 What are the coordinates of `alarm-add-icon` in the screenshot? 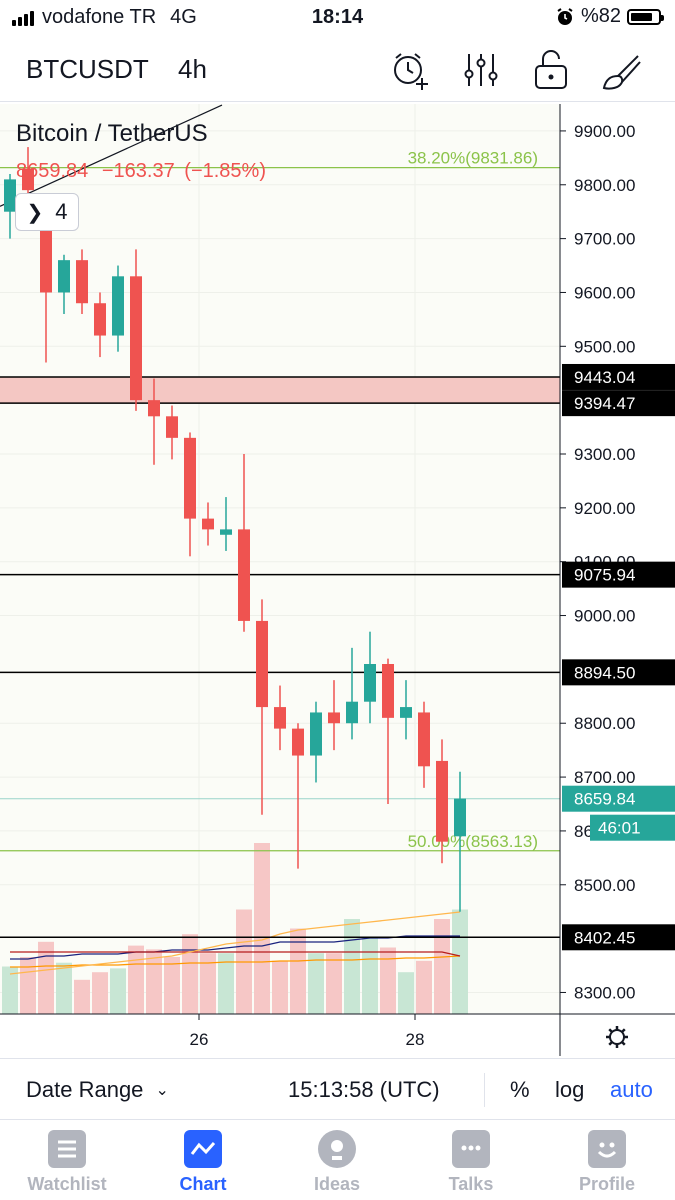 It's located at (410, 70).